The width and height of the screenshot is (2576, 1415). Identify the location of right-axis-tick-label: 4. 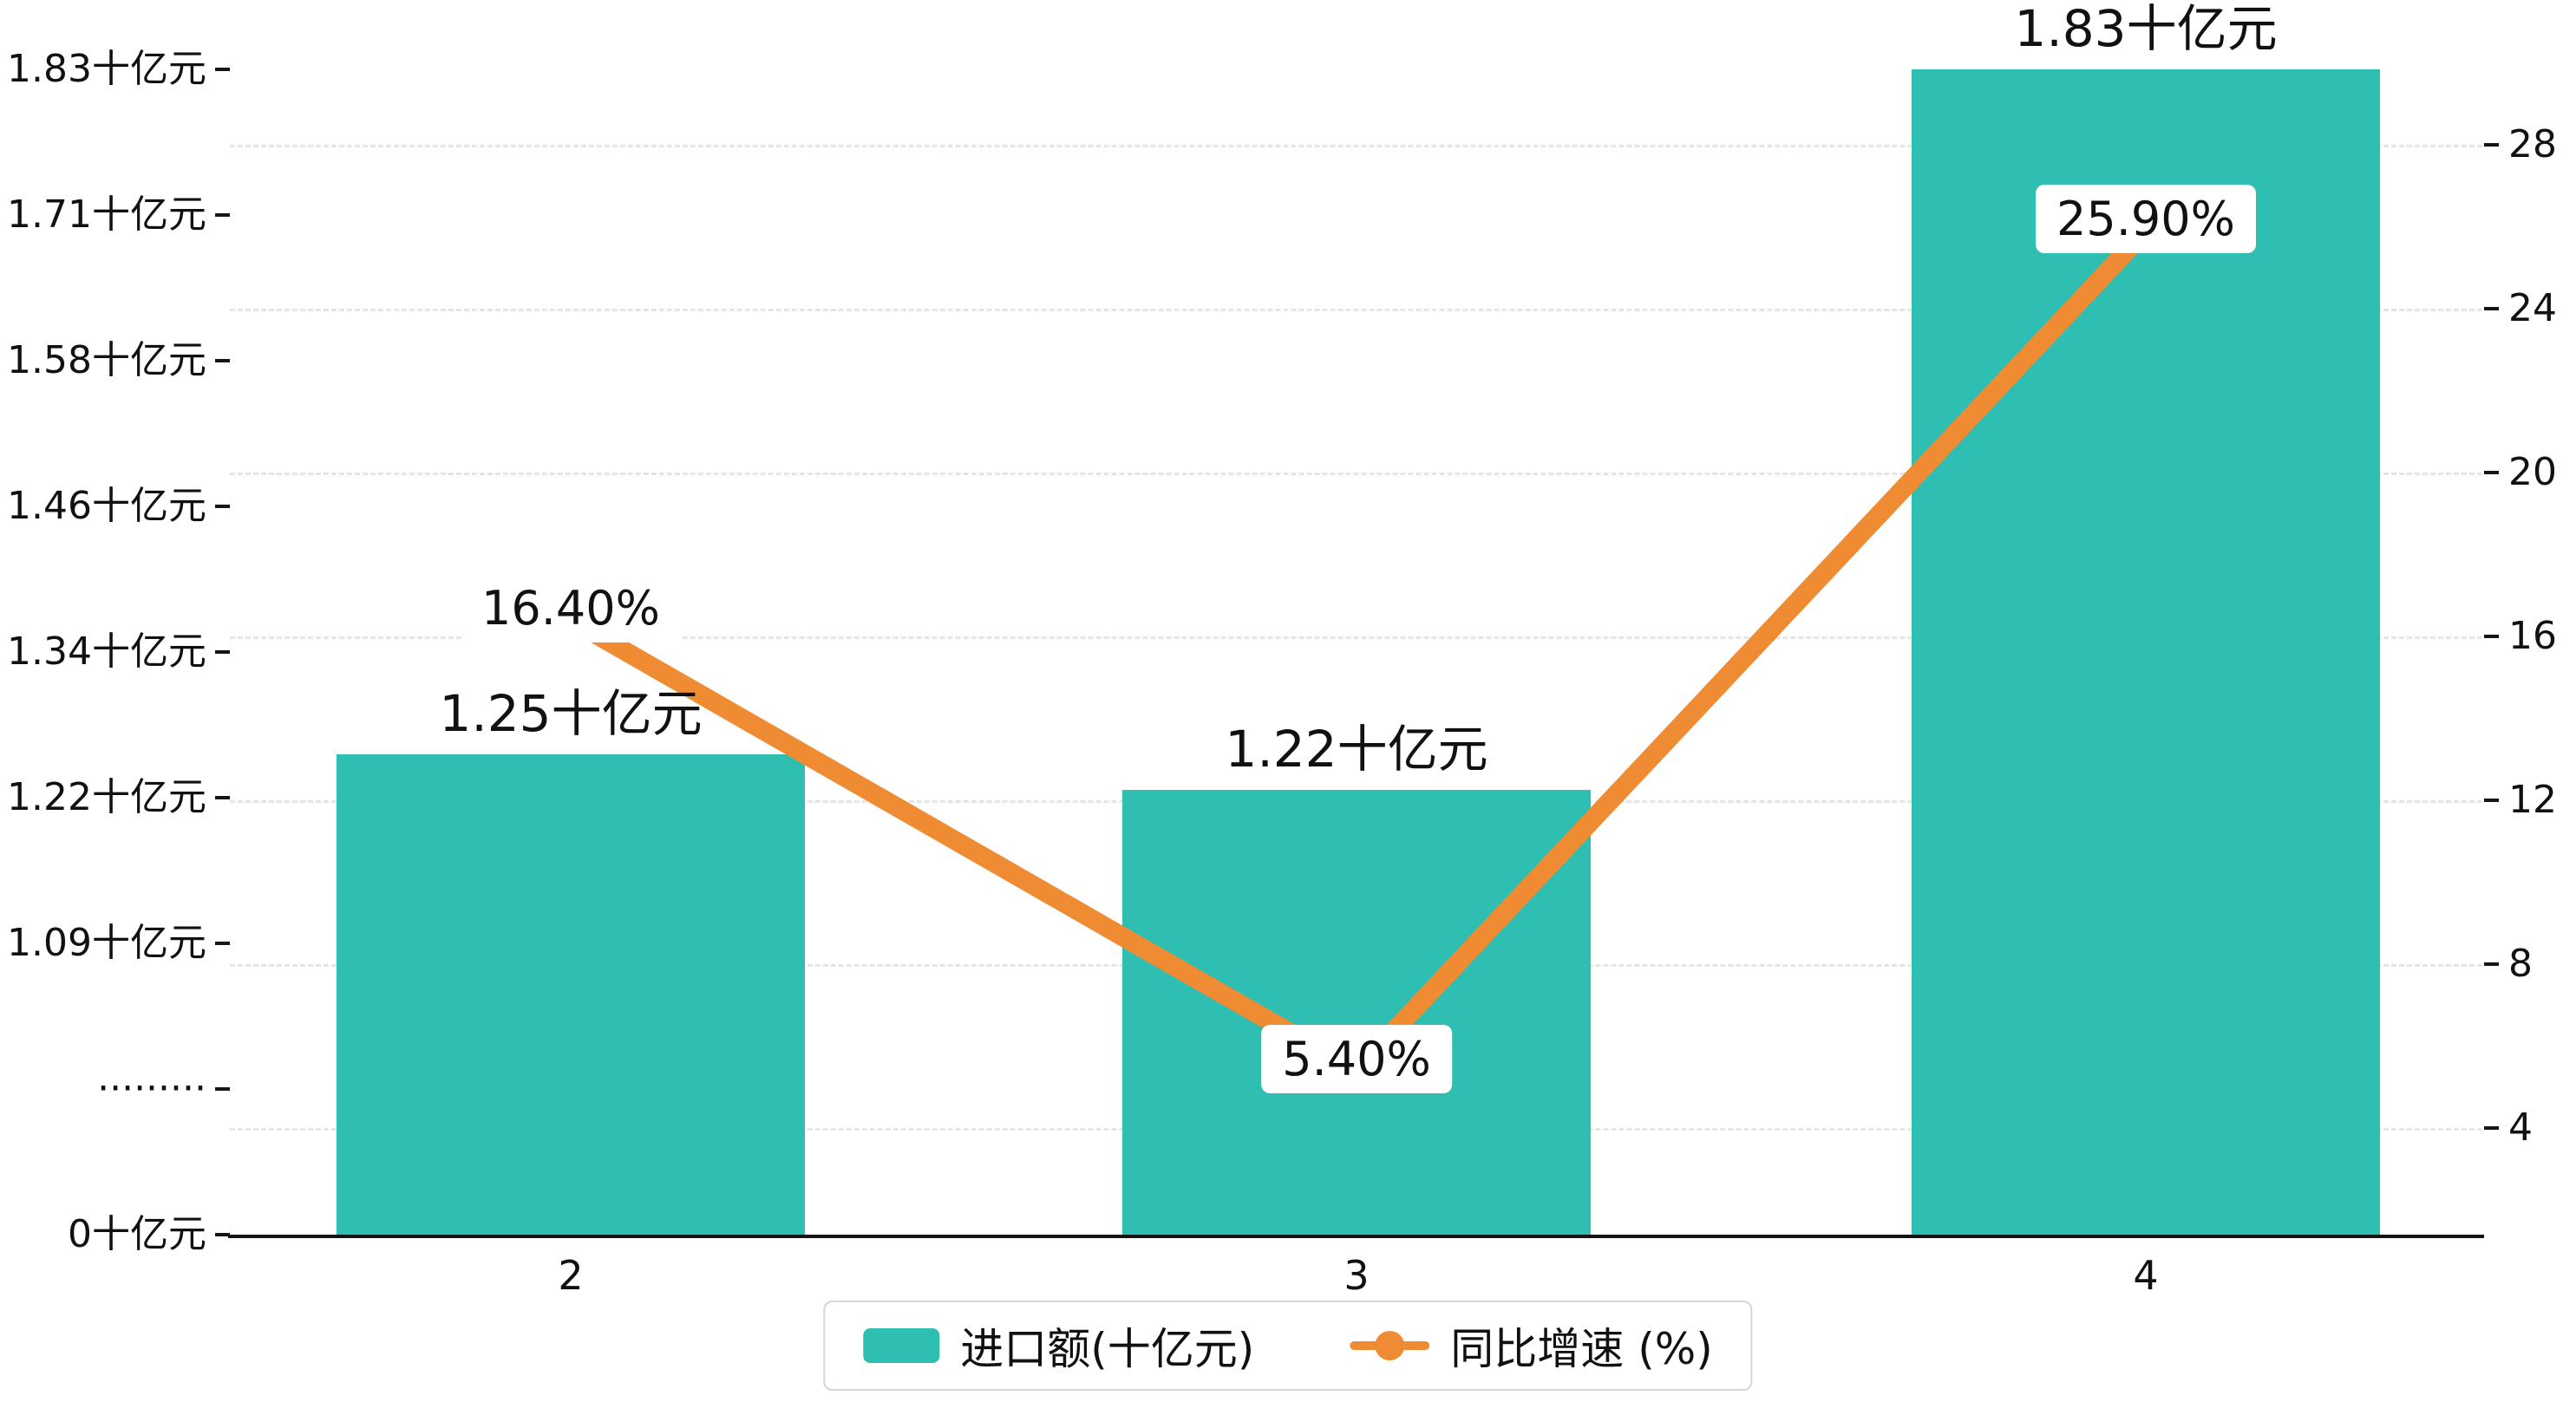
(2520, 1127).